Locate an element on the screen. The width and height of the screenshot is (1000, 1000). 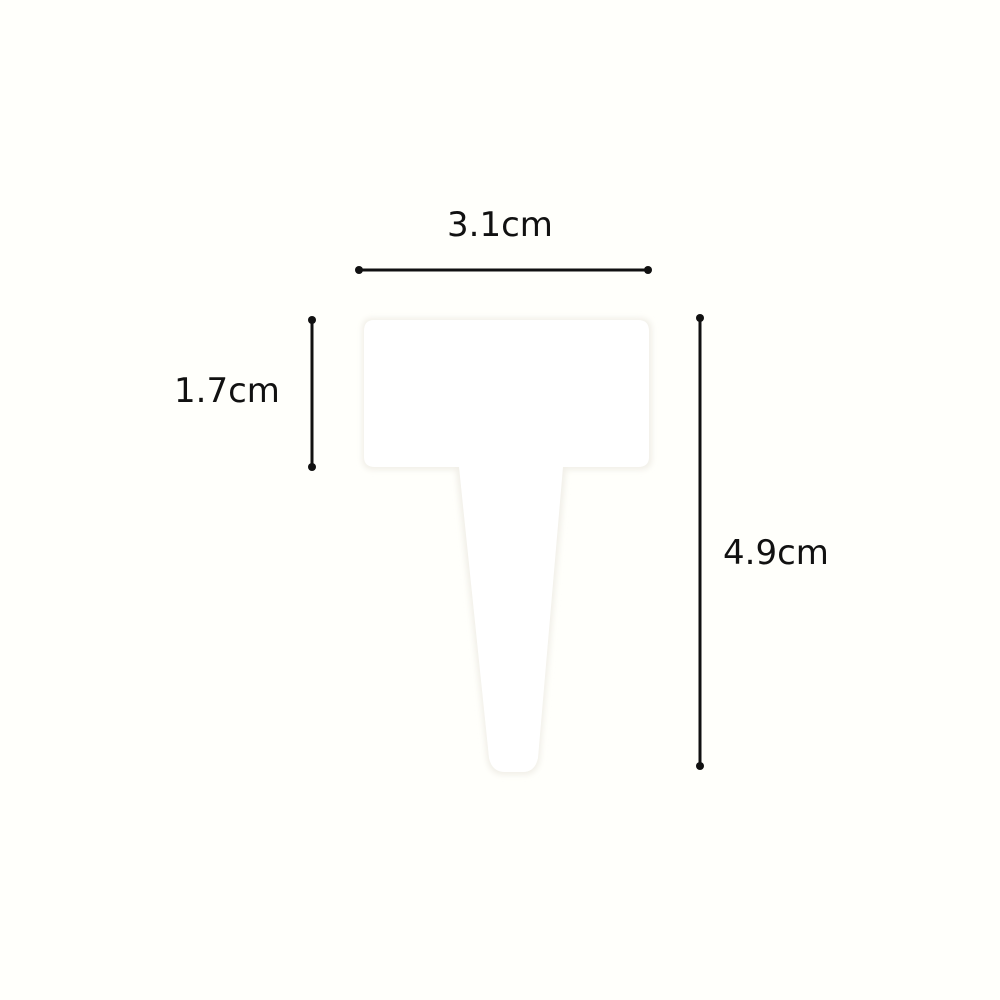
head-endpoint-top is located at coordinates (312, 320).